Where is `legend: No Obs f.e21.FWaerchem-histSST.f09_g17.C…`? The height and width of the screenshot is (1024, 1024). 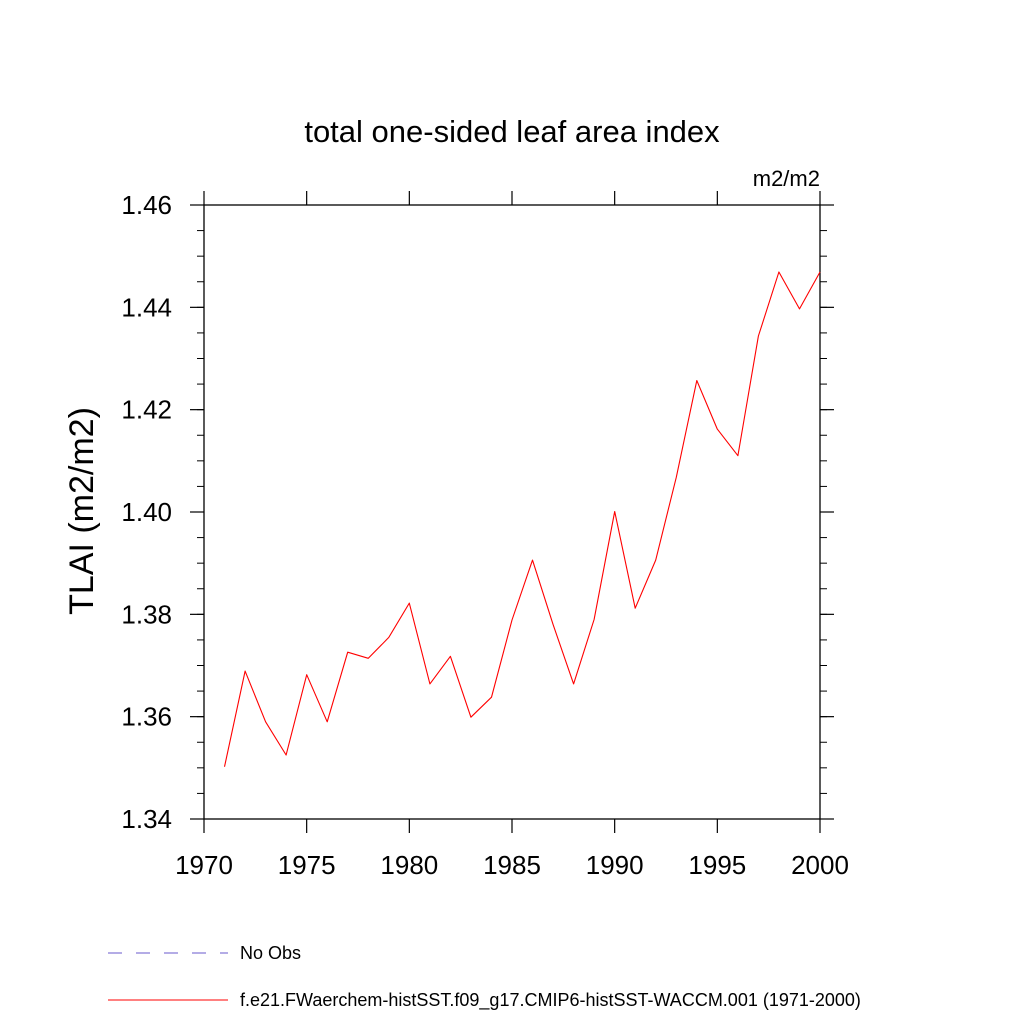
legend: No Obs f.e21.FWaerchem-histSST.f09_g17.C… is located at coordinates (484, 977).